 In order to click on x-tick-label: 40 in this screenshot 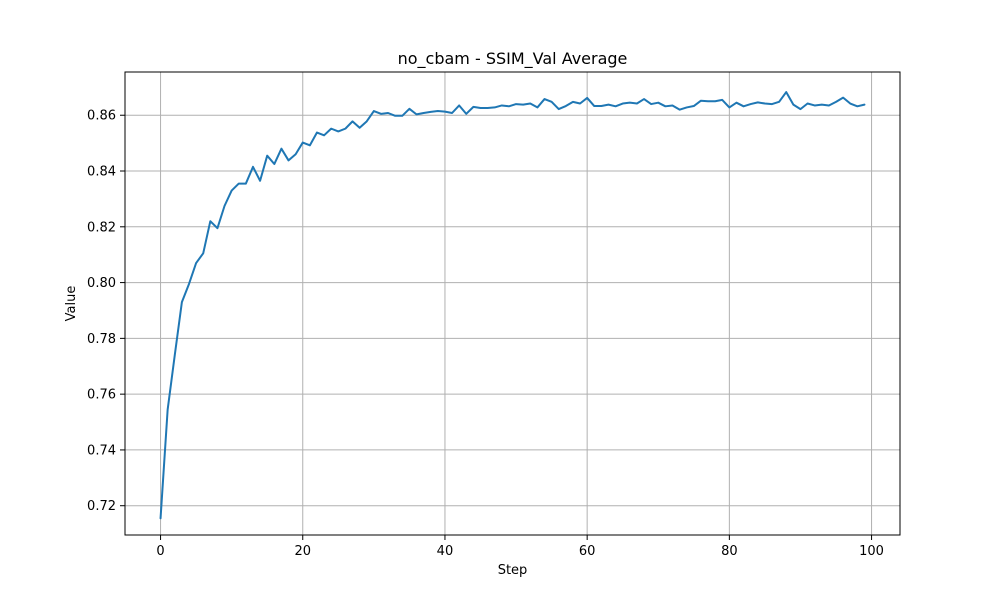, I will do `click(445, 551)`.